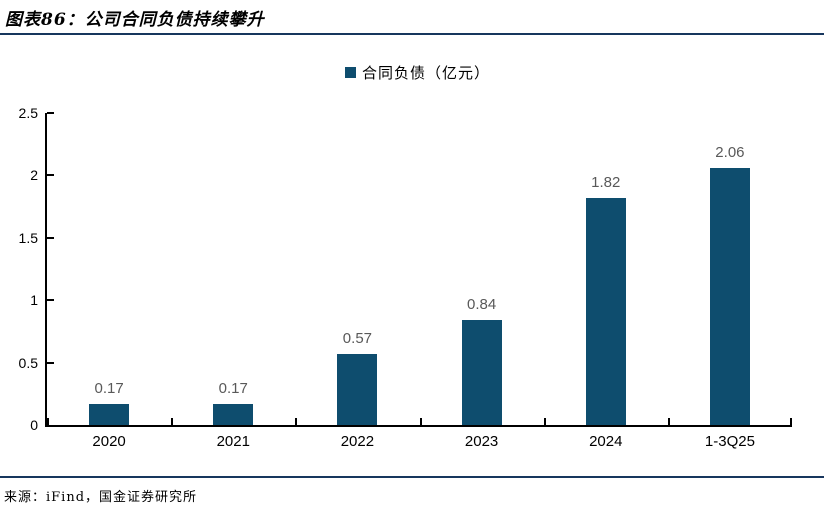 The width and height of the screenshot is (824, 513). Describe the element at coordinates (233, 441) in the screenshot. I see `x-axis-category-label: 2021` at that location.